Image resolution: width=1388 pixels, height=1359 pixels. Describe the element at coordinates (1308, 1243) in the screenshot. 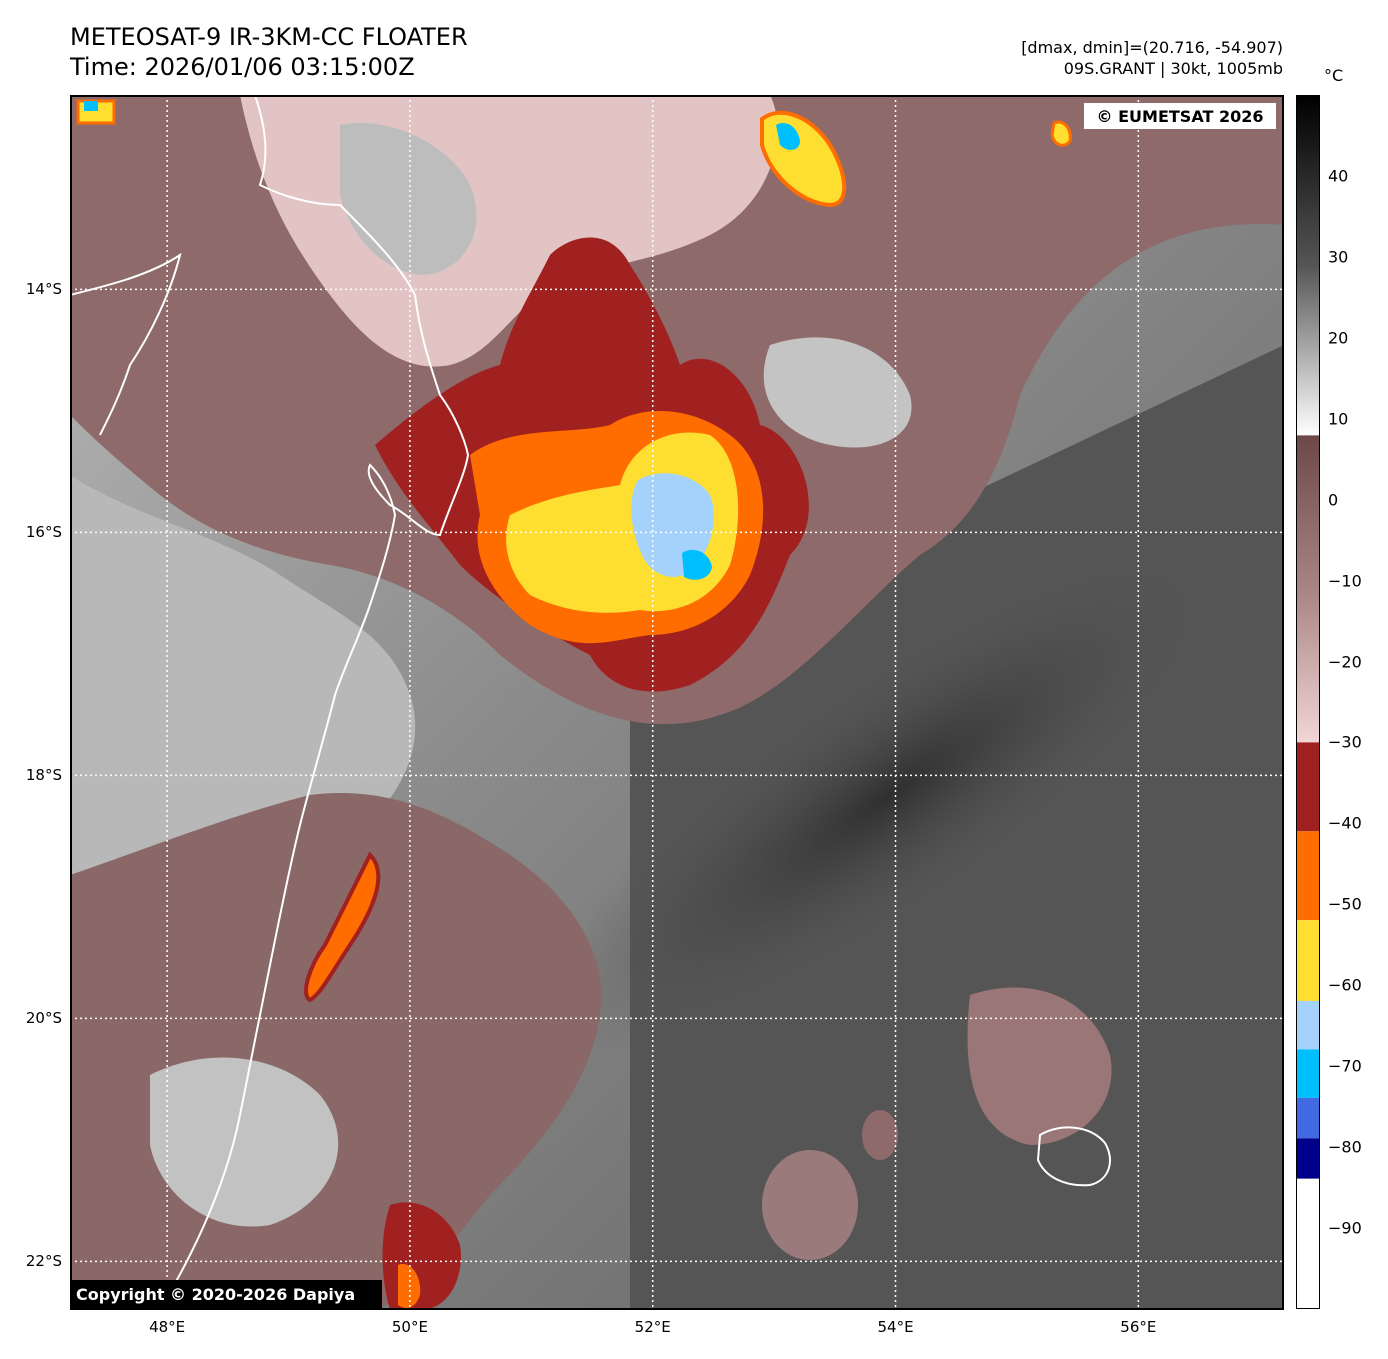

I see `colorbar-band-verycold` at that location.